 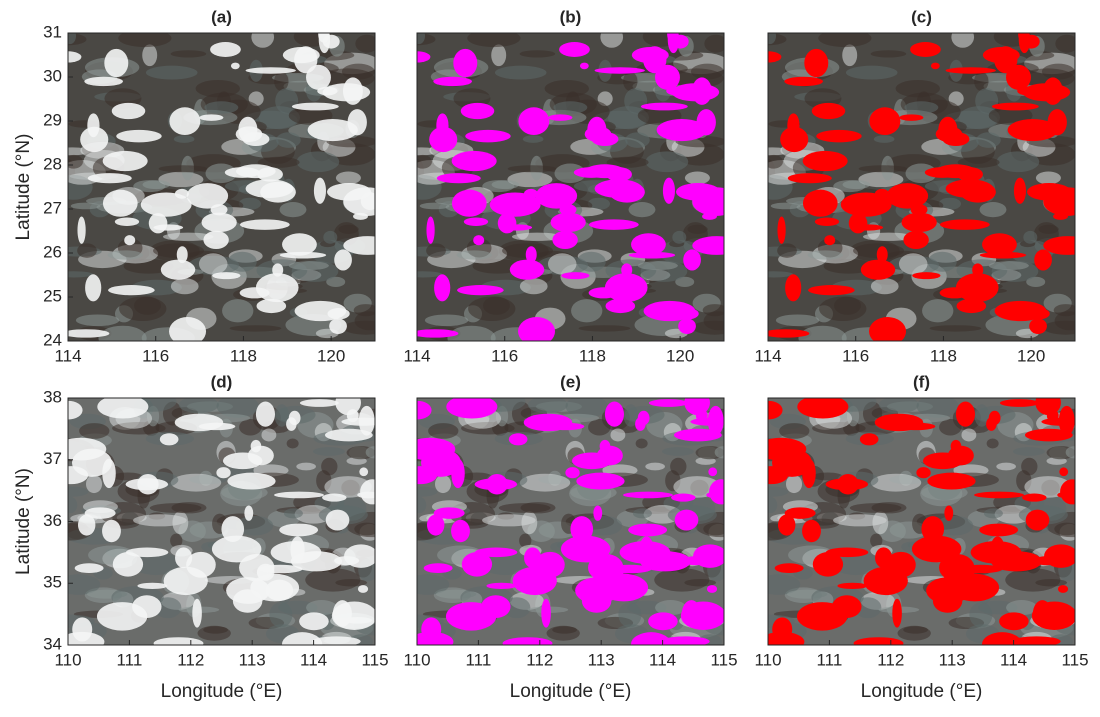 I want to click on x-tick-label: 113, so click(x=252, y=659).